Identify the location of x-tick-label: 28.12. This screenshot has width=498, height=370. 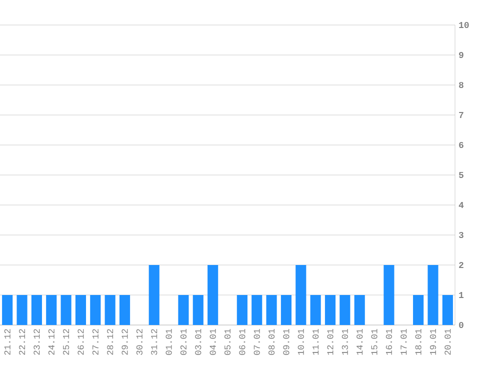
(110, 342).